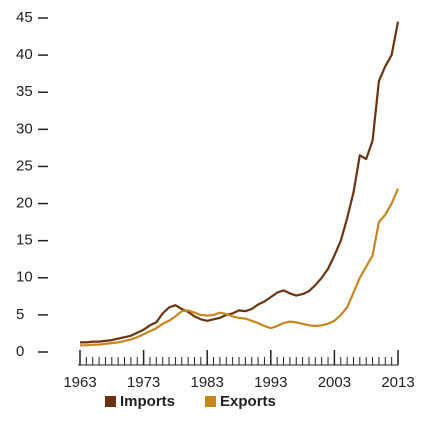 Image resolution: width=421 pixels, height=434 pixels. I want to click on y-tick-label: 10, so click(24, 277).